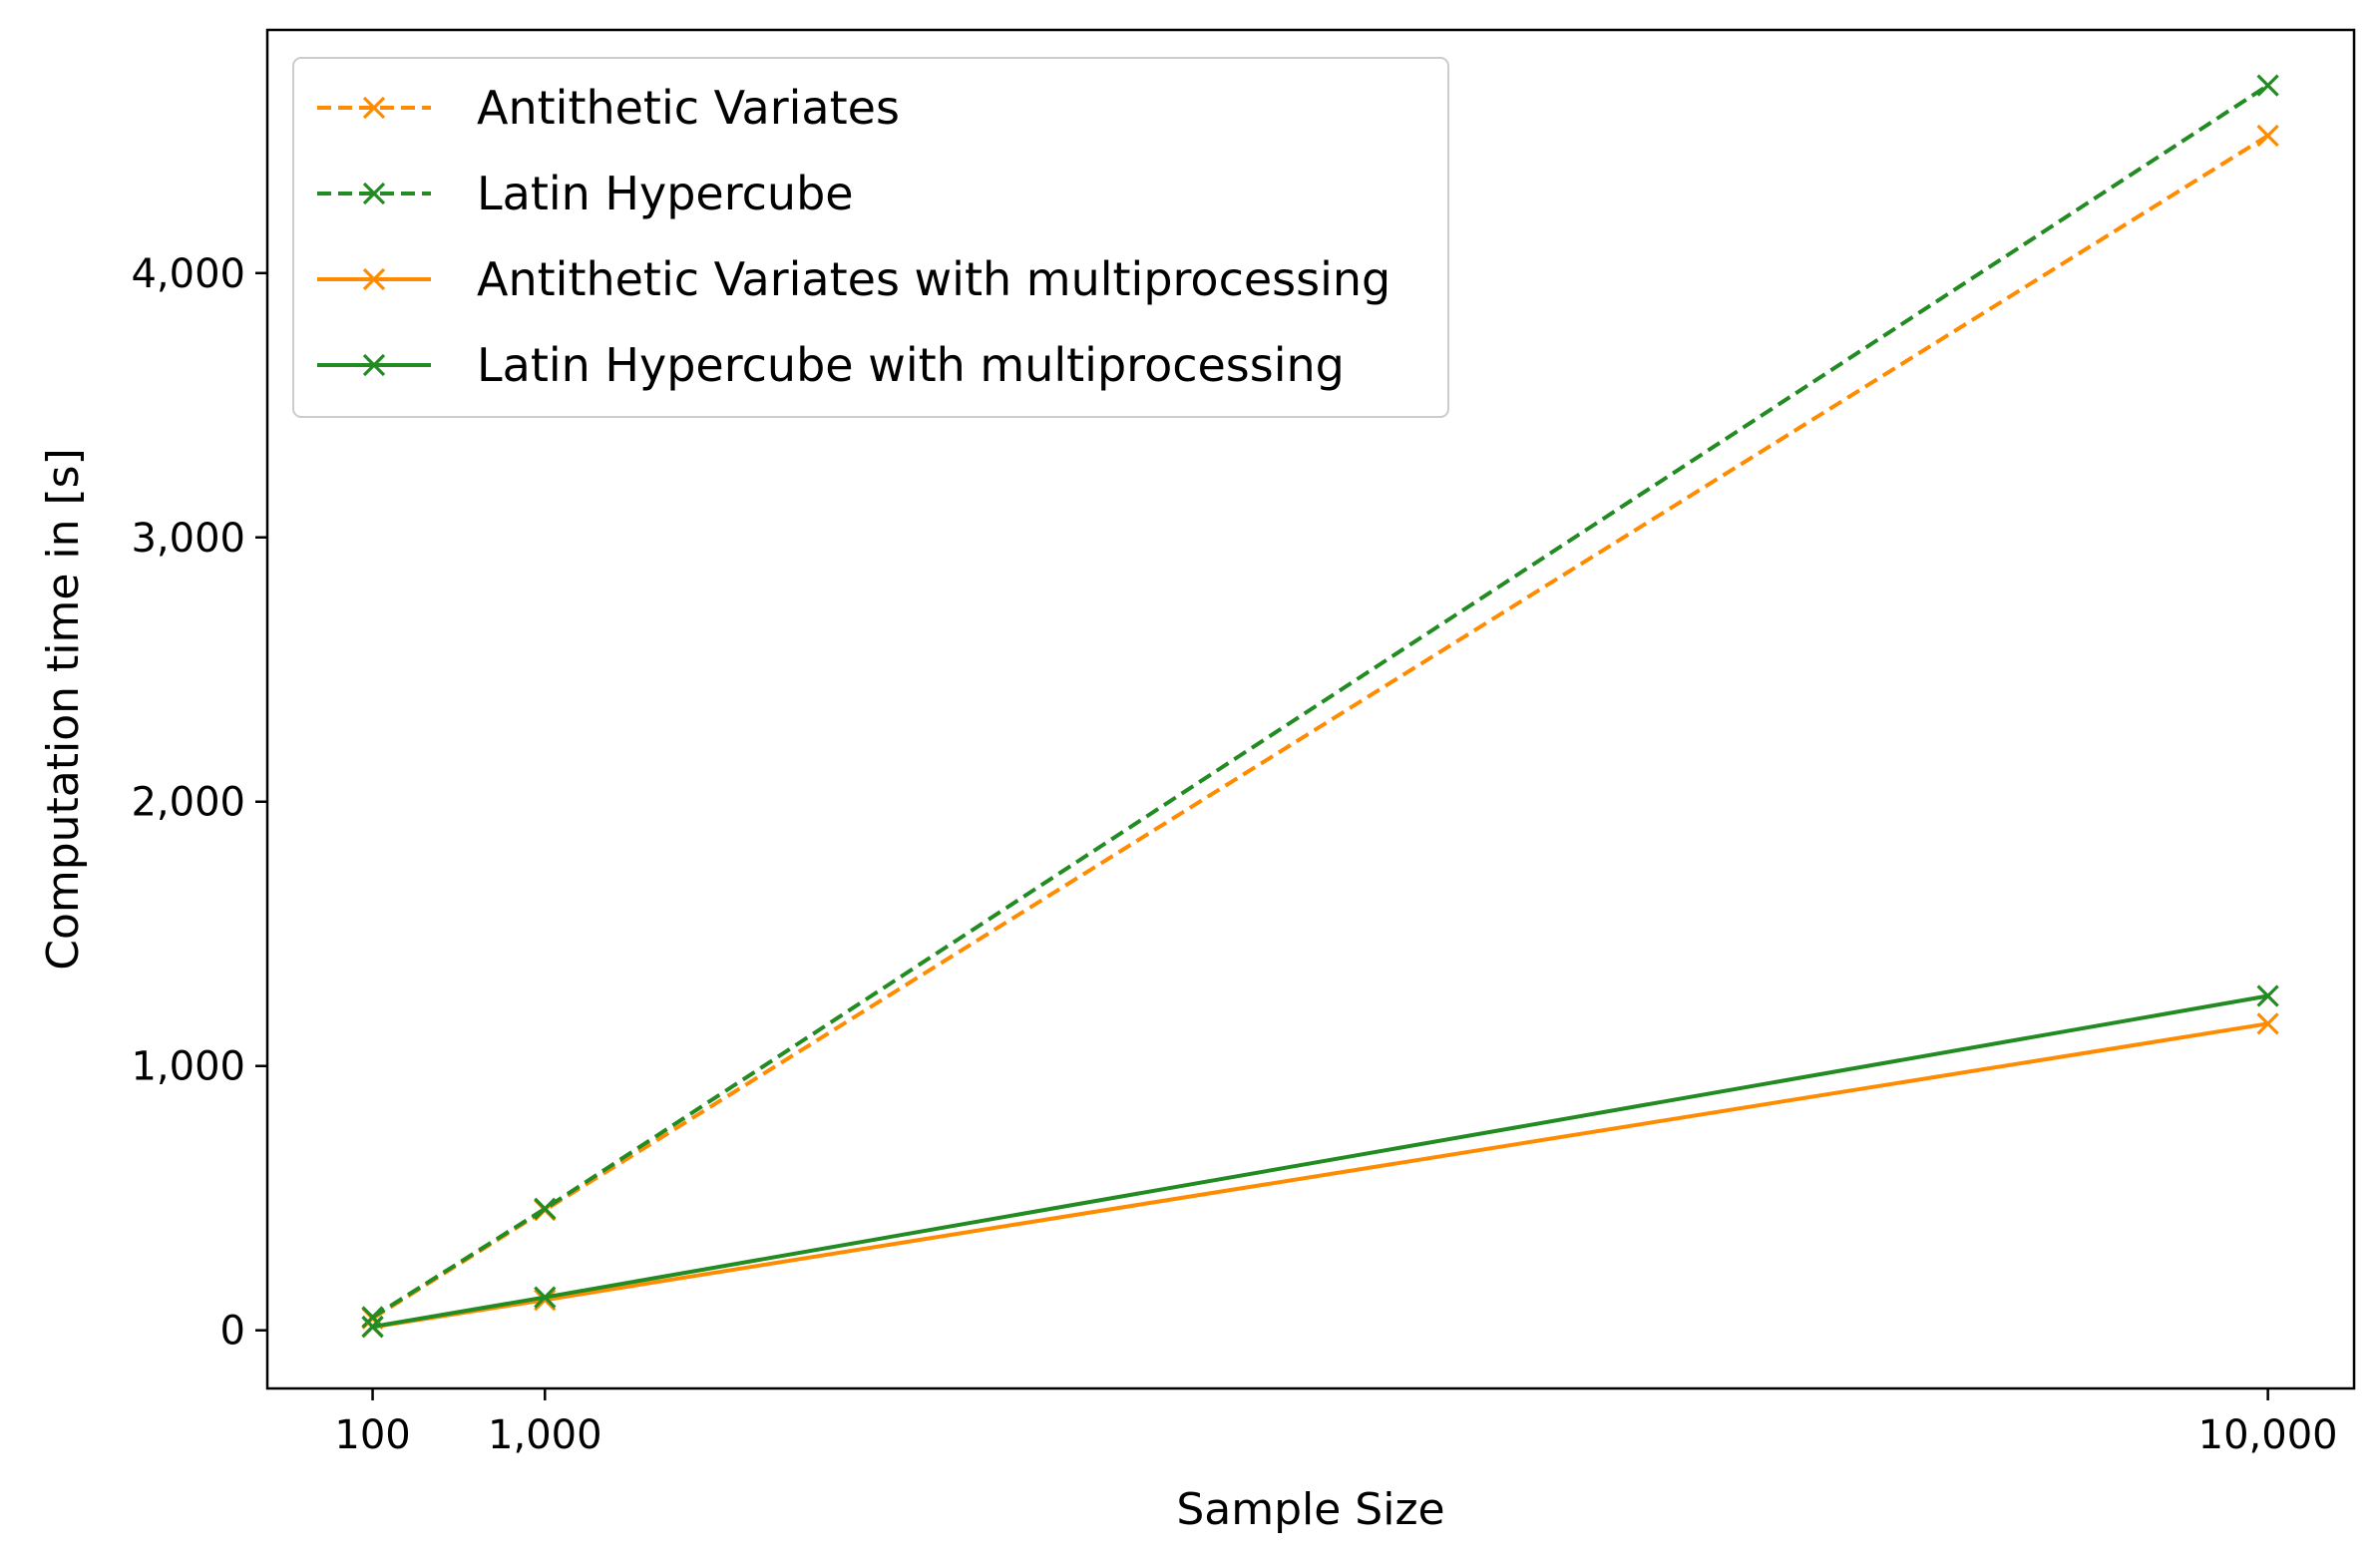 The height and width of the screenshot is (1564, 2380). I want to click on y-axis: 0 1,000 2,000 3,000 4,000, so click(199, 803).